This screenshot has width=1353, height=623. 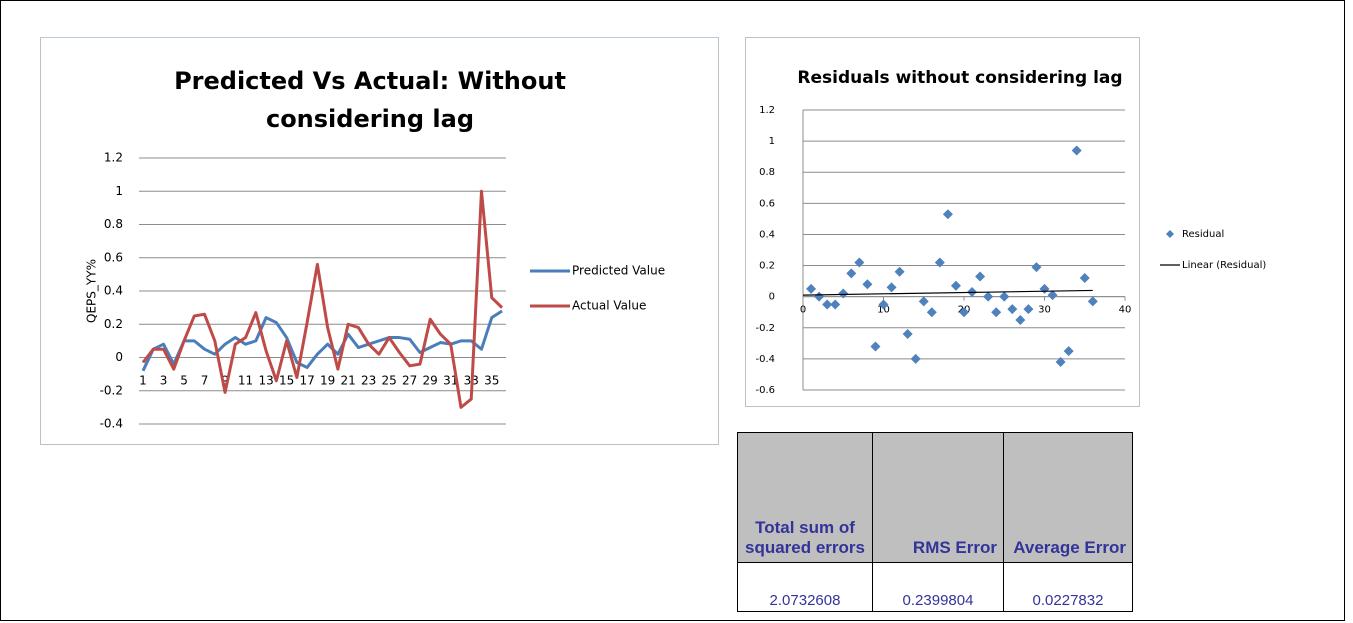 I want to click on x-tick-label: 21, so click(x=348, y=381).